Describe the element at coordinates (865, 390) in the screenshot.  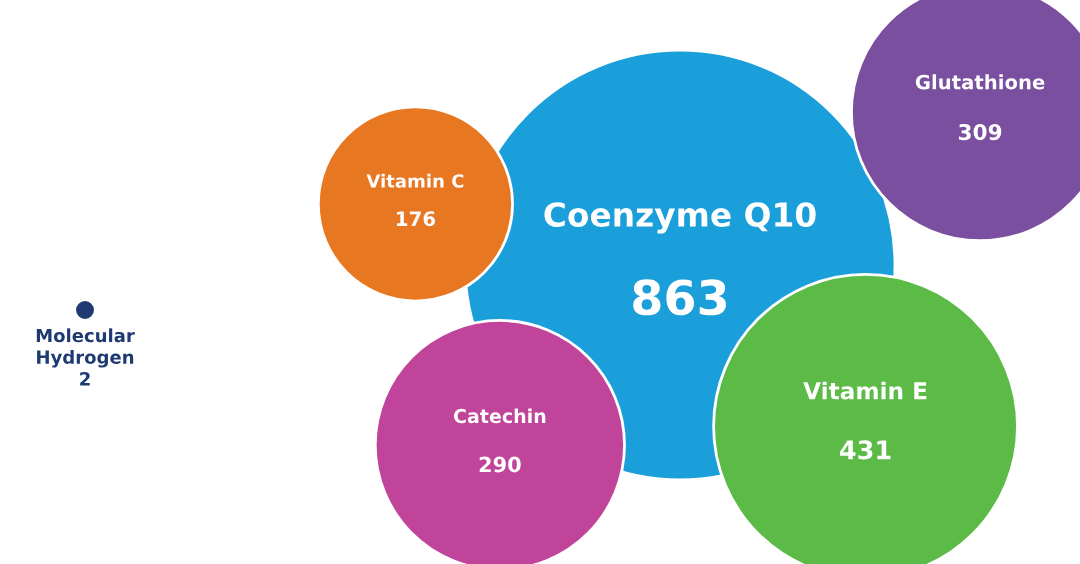
I see `category-label: Vitamin E` at that location.